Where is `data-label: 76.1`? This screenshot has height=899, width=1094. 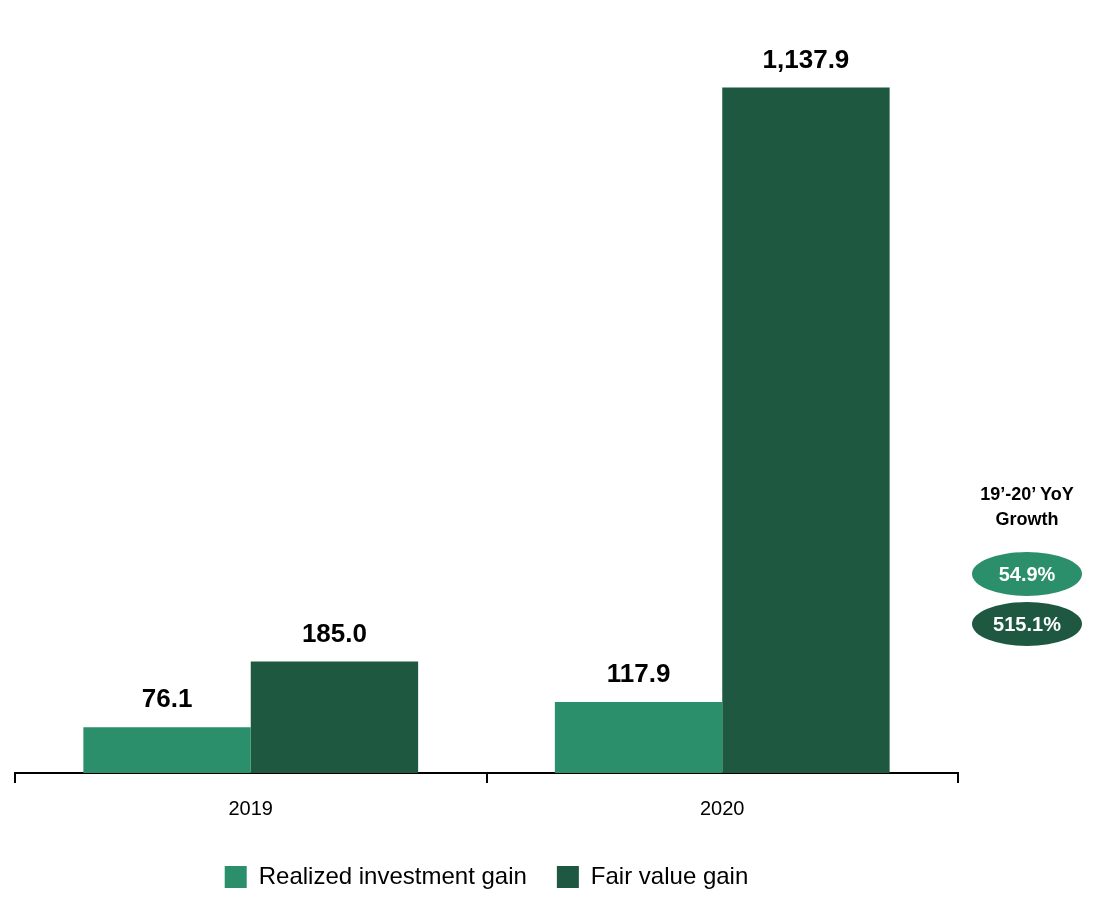 data-label: 76.1 is located at coordinates (167, 698).